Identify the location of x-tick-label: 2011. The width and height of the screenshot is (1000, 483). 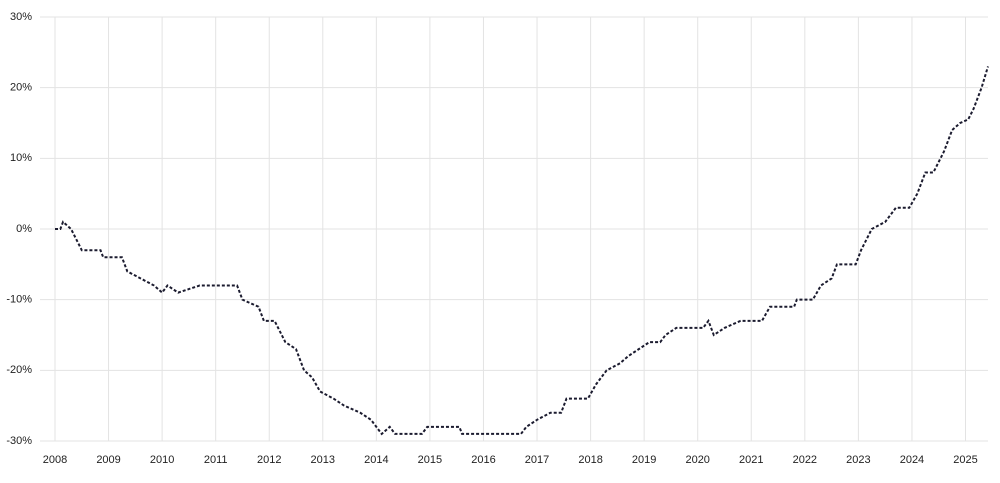
(216, 460).